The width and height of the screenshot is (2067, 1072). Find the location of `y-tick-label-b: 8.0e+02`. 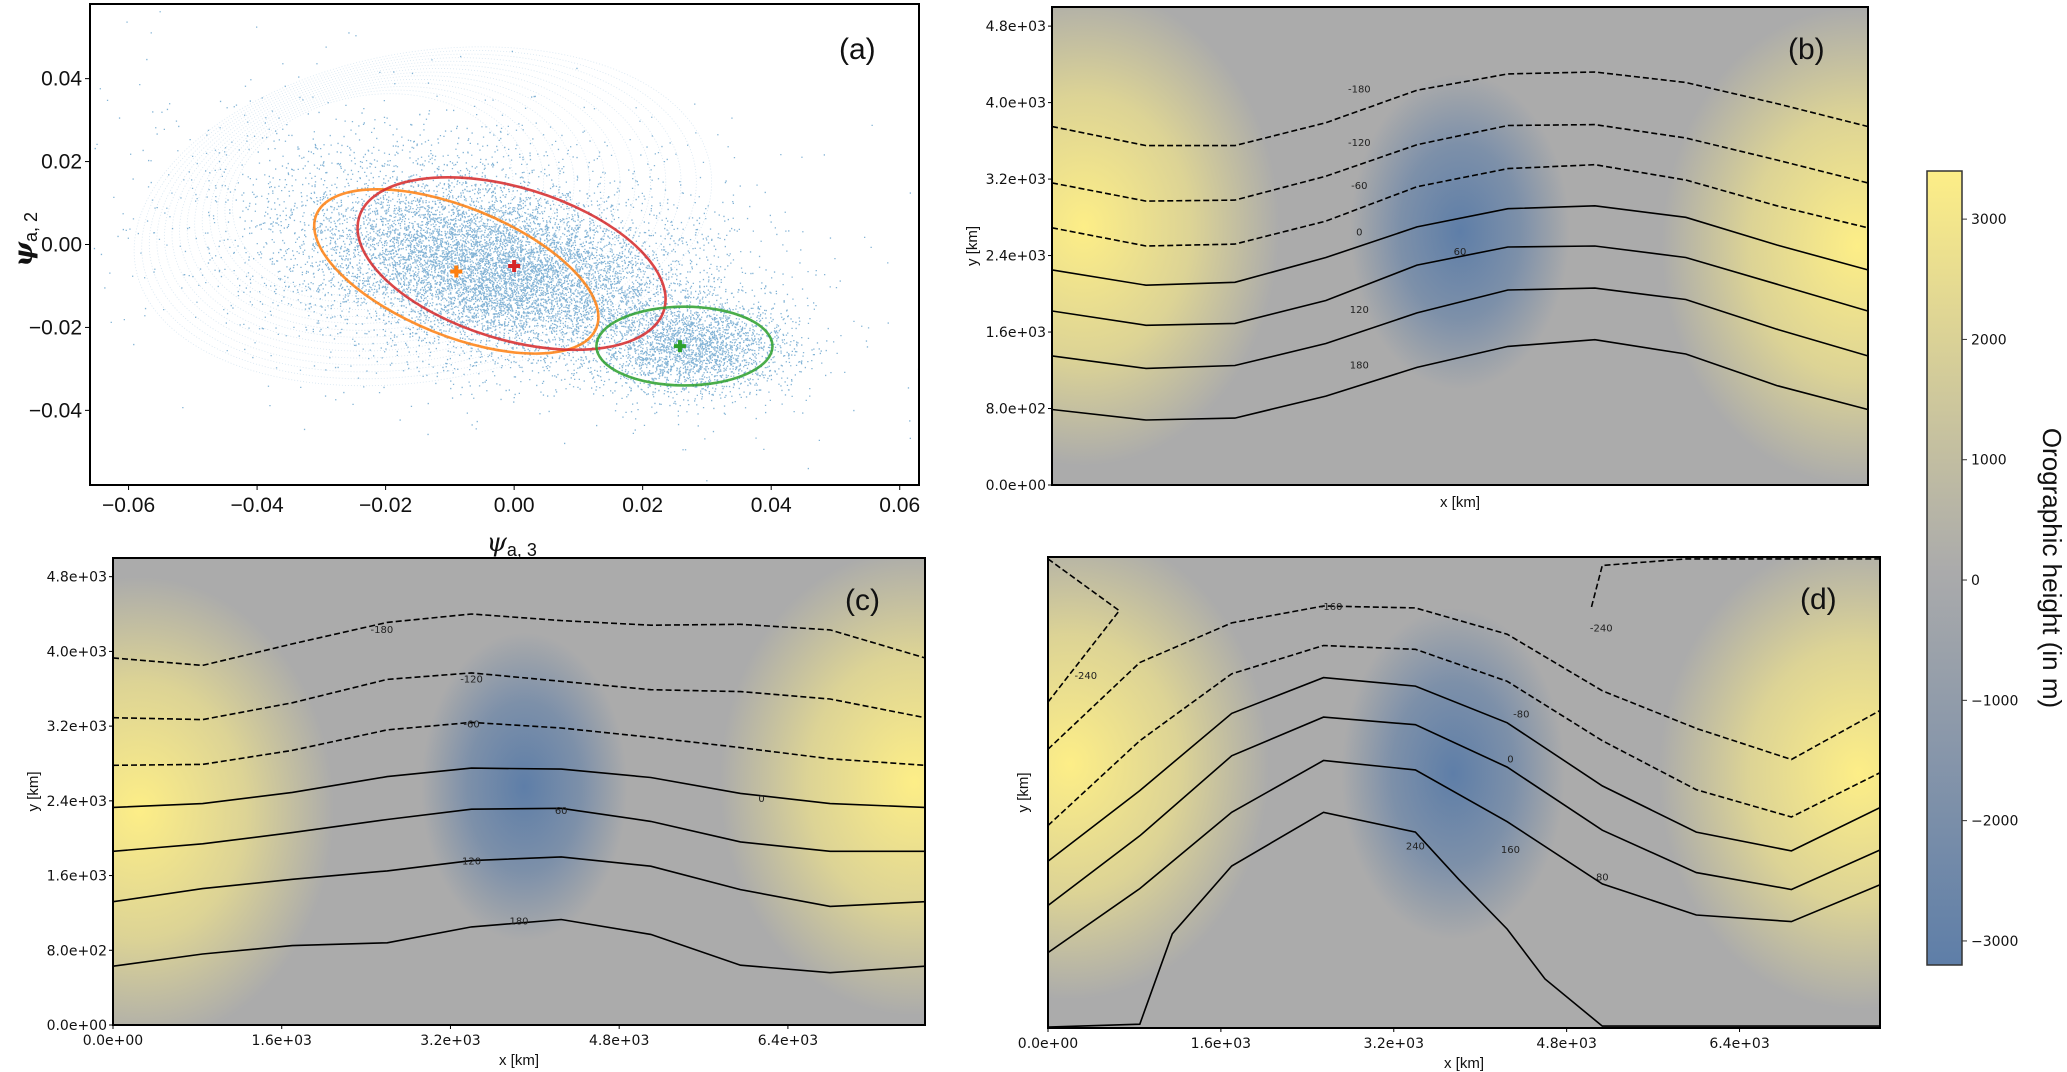

y-tick-label-b: 8.0e+02 is located at coordinates (1016, 410).